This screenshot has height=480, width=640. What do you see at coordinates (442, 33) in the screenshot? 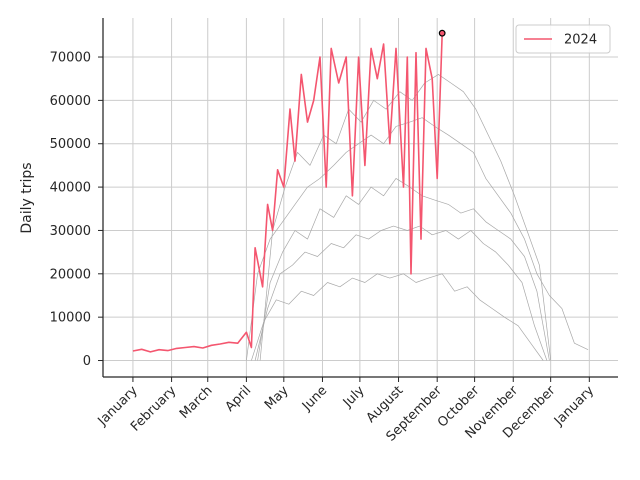
I see `last-point-marker` at bounding box center [442, 33].